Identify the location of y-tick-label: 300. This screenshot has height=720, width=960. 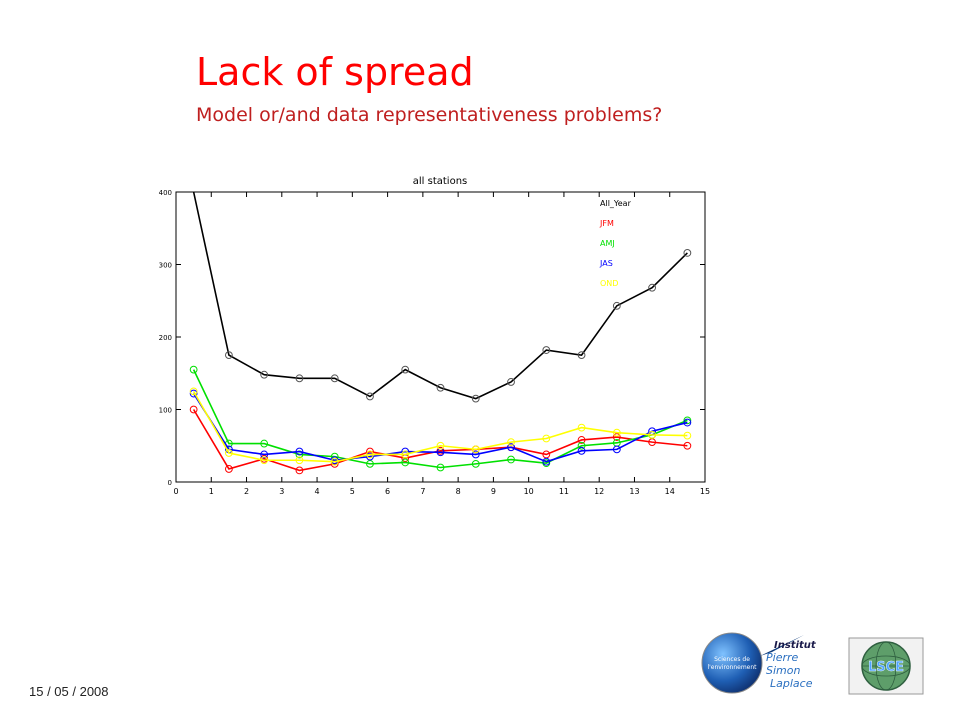
(165, 266).